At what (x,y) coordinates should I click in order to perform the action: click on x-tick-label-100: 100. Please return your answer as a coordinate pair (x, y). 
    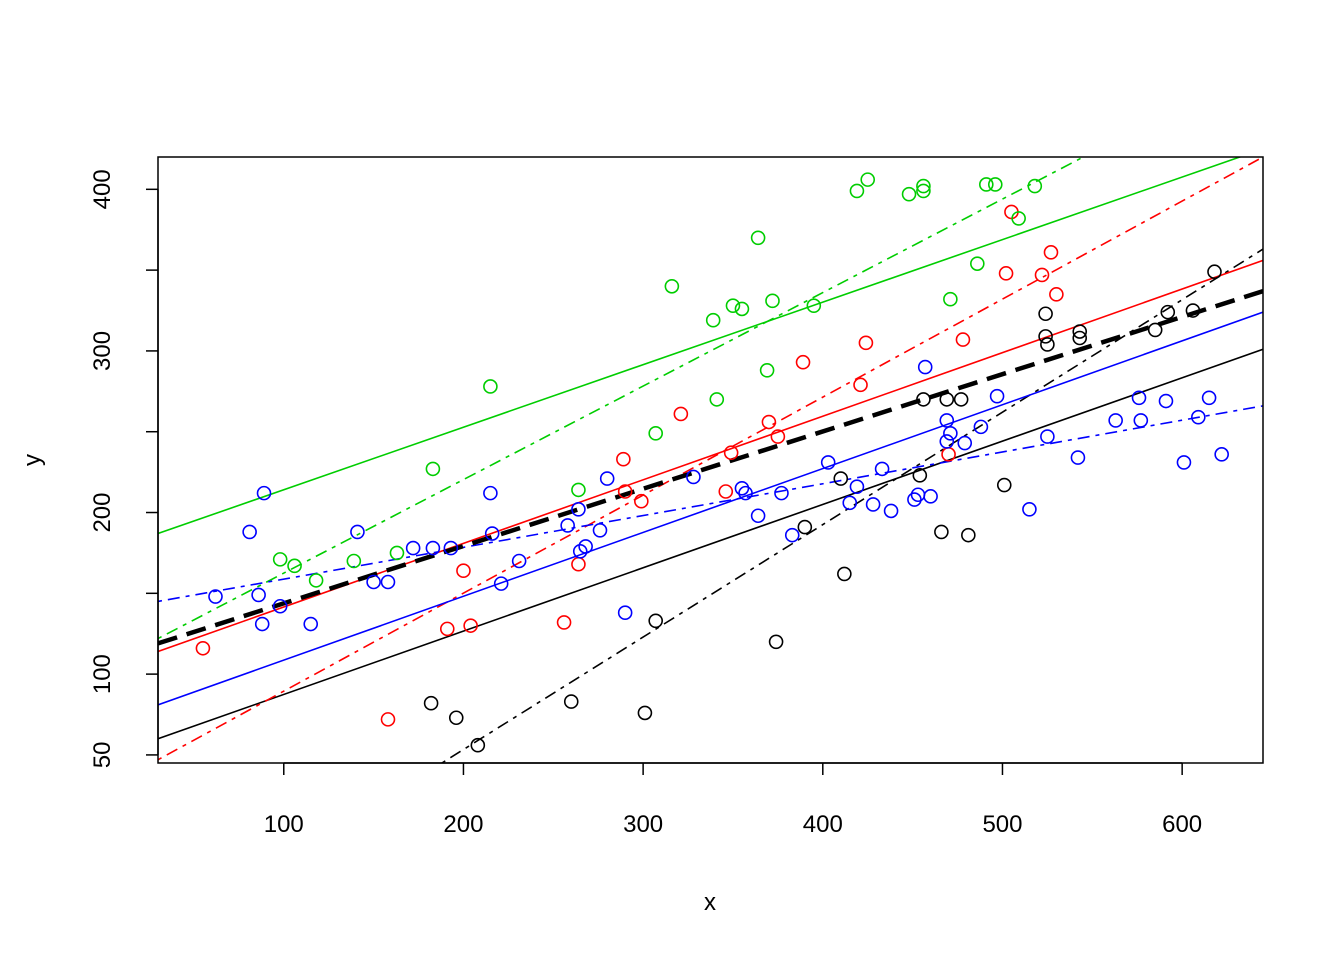
    Looking at the image, I should click on (284, 824).